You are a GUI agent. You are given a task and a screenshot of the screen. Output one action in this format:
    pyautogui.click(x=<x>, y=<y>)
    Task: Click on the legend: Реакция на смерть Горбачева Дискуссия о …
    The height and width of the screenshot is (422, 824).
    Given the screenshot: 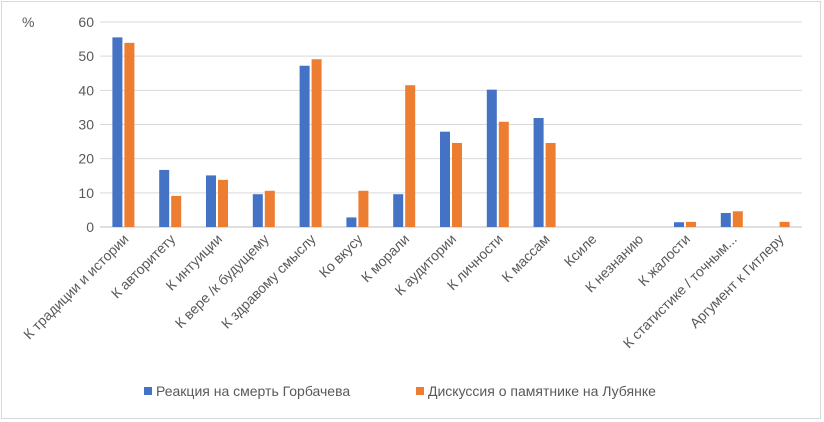 What is the action you would take?
    pyautogui.click(x=400, y=391)
    